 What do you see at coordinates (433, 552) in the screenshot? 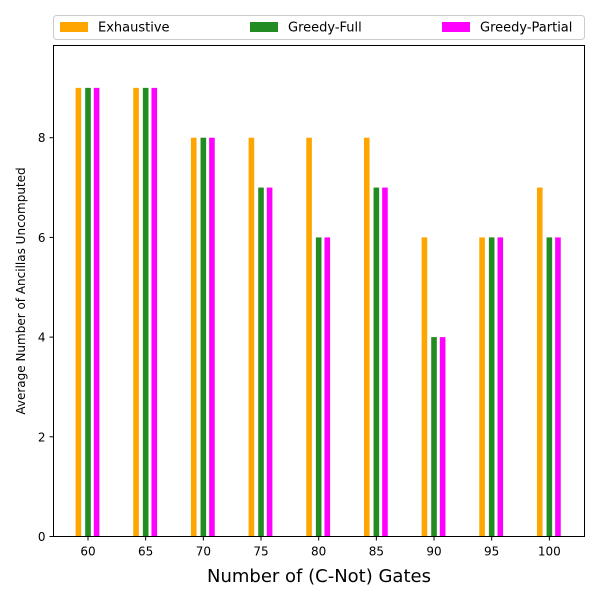
I see `x-tick-label-90: 90` at bounding box center [433, 552].